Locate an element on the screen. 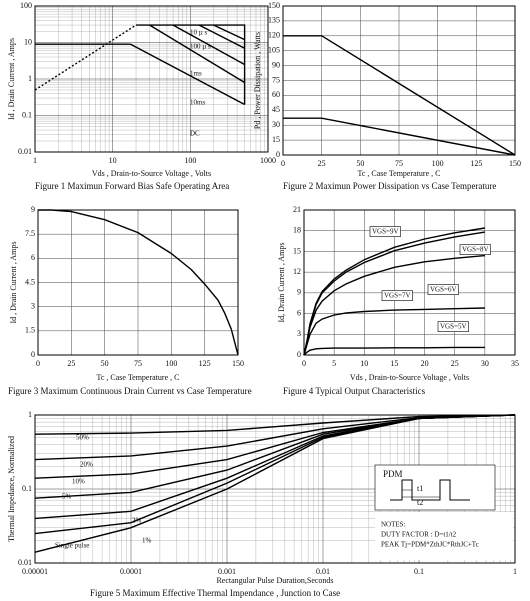 The width and height of the screenshot is (530, 601). t2-label: t2 is located at coordinates (420, 502).